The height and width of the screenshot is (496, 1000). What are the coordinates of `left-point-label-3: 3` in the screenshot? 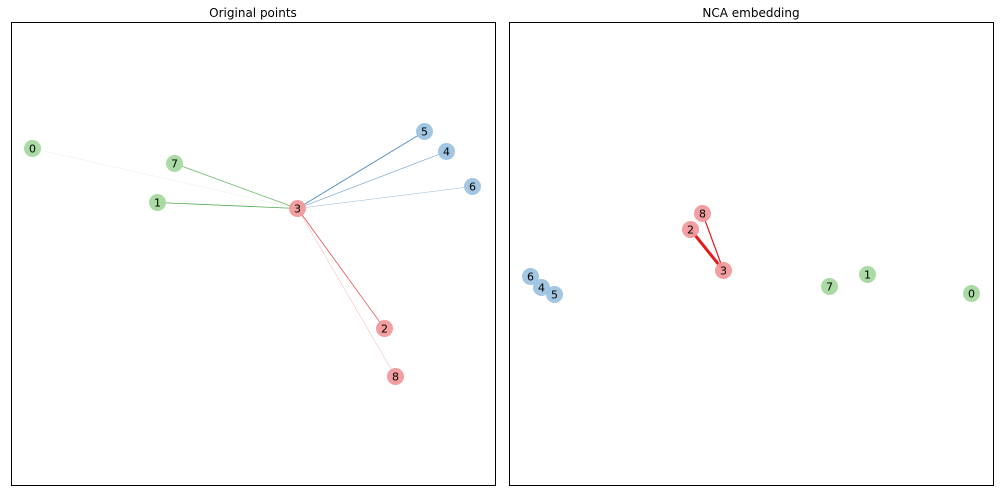 It's located at (297, 209).